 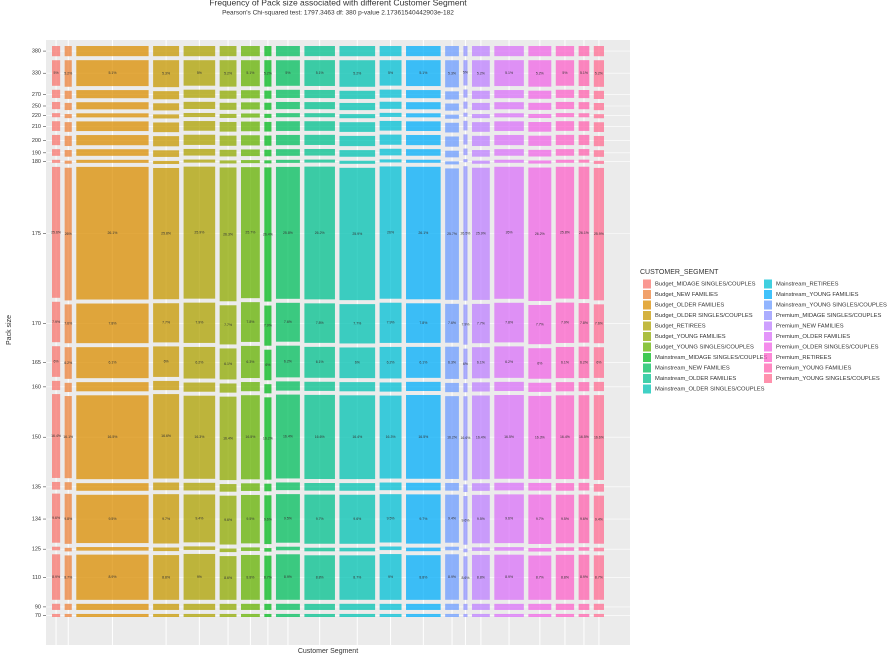 I want to click on cell-label: 8.7%, so click(x=268, y=578).